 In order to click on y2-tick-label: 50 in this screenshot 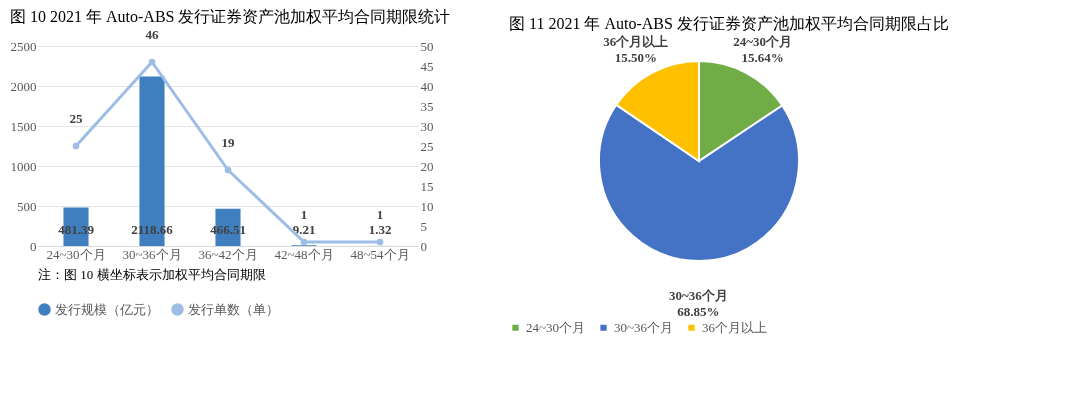, I will do `click(427, 46)`.